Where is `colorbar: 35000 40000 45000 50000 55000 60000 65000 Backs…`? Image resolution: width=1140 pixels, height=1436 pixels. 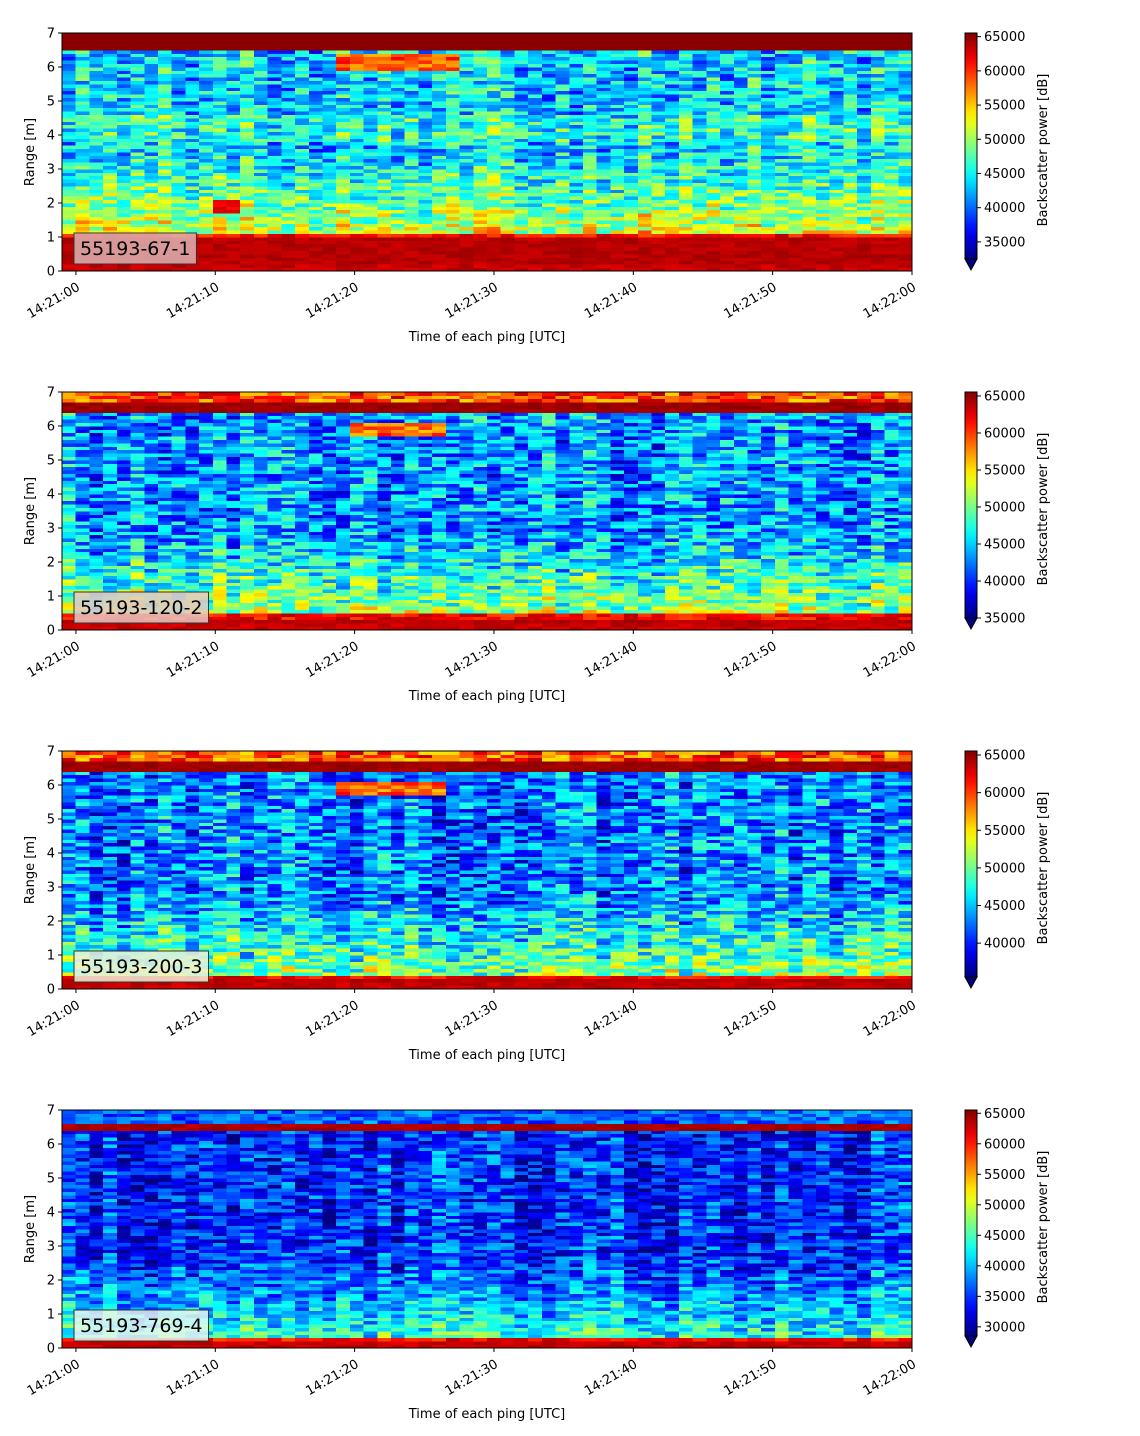 colorbar: 35000 40000 45000 50000 55000 60000 65000 Backs… is located at coordinates (1007, 510).